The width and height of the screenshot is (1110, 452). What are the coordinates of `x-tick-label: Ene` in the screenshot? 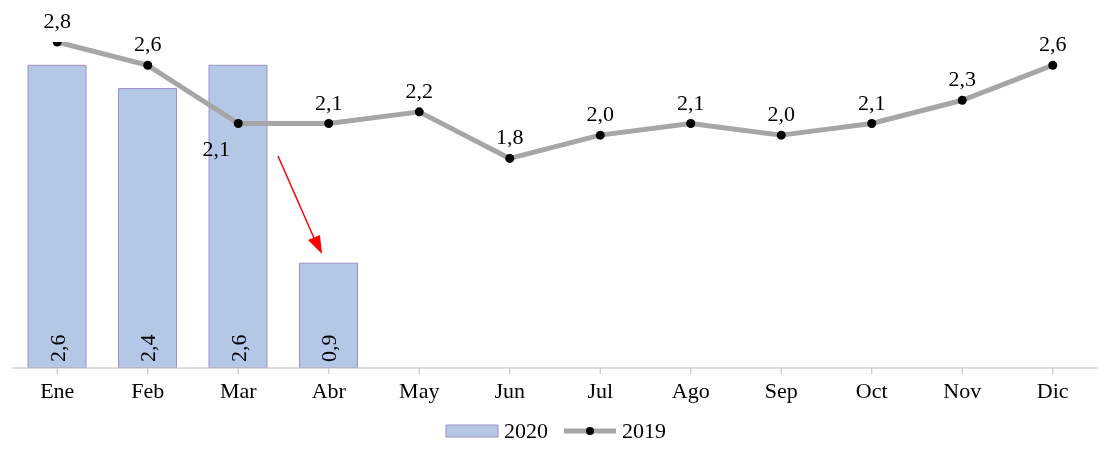 It's located at (57, 390).